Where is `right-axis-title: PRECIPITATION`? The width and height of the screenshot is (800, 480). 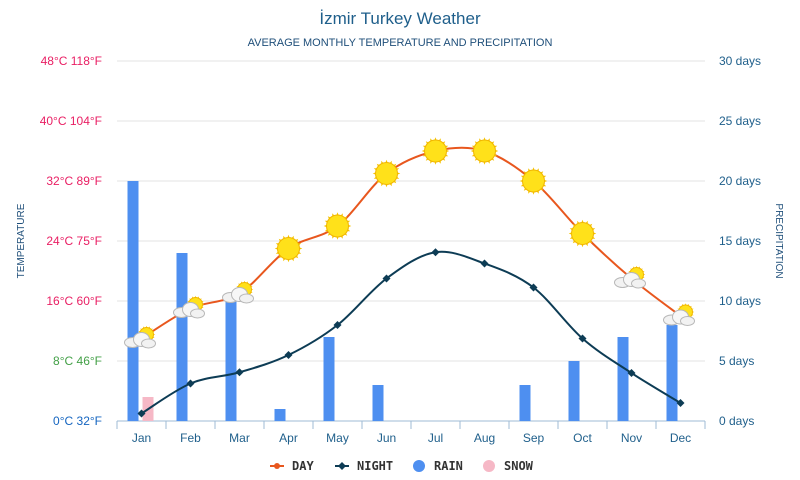 right-axis-title: PRECIPITATION is located at coordinates (778, 240).